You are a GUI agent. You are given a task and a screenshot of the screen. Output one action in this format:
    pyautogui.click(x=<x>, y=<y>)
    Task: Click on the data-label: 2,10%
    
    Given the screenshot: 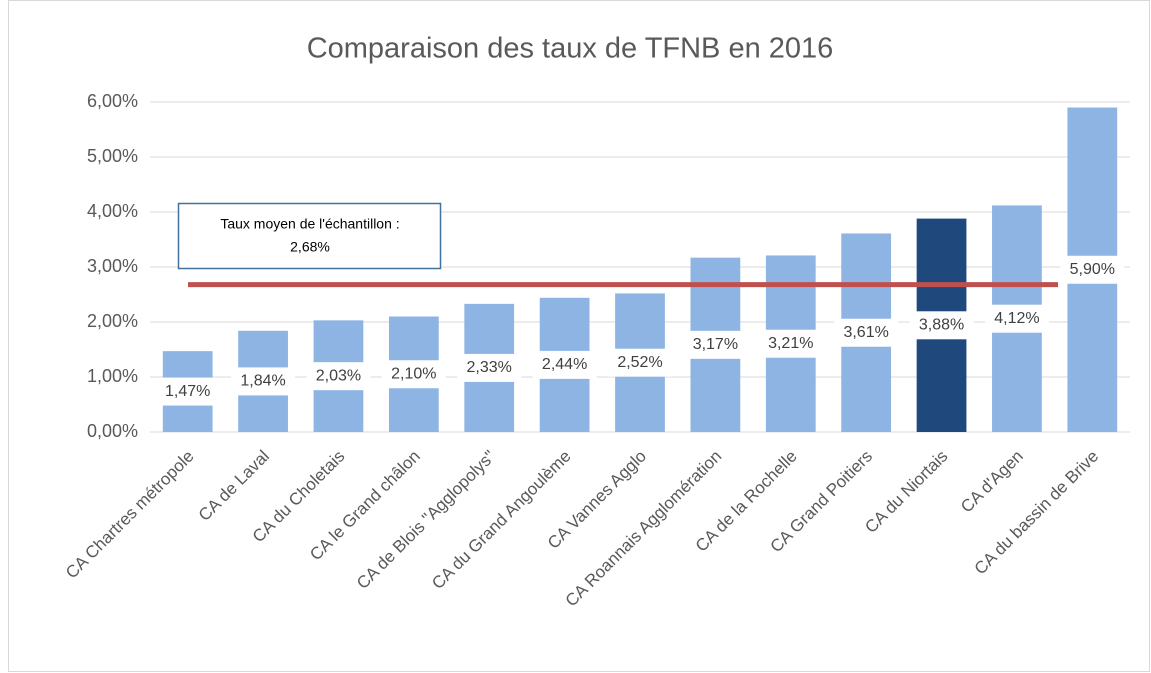 What is the action you would take?
    pyautogui.click(x=413, y=373)
    